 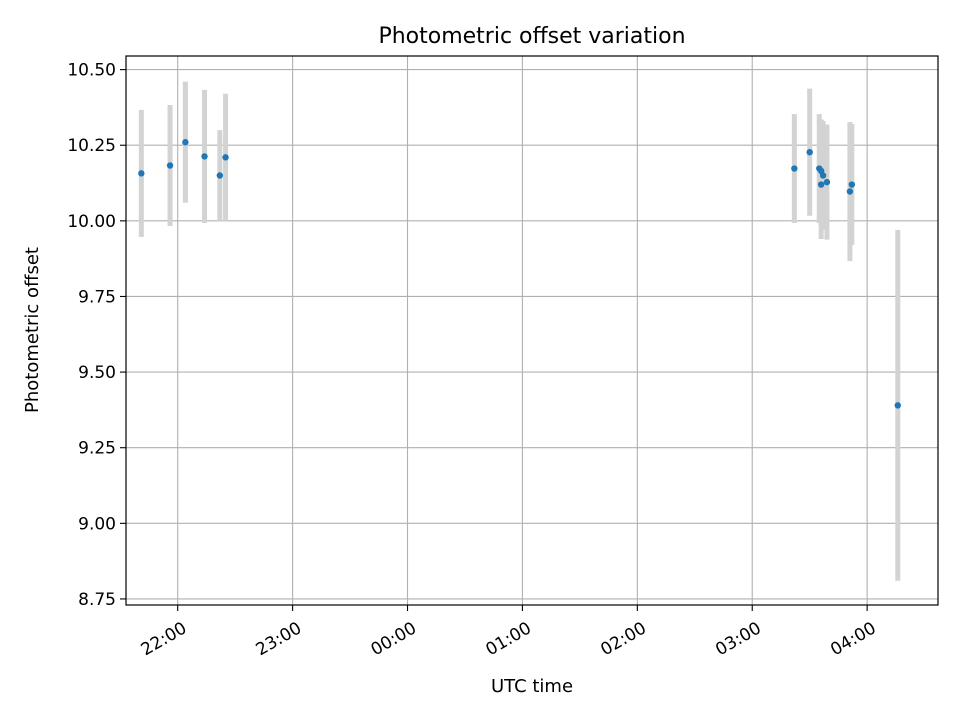 I want to click on y-tick-label: 9.25, so click(x=97, y=449).